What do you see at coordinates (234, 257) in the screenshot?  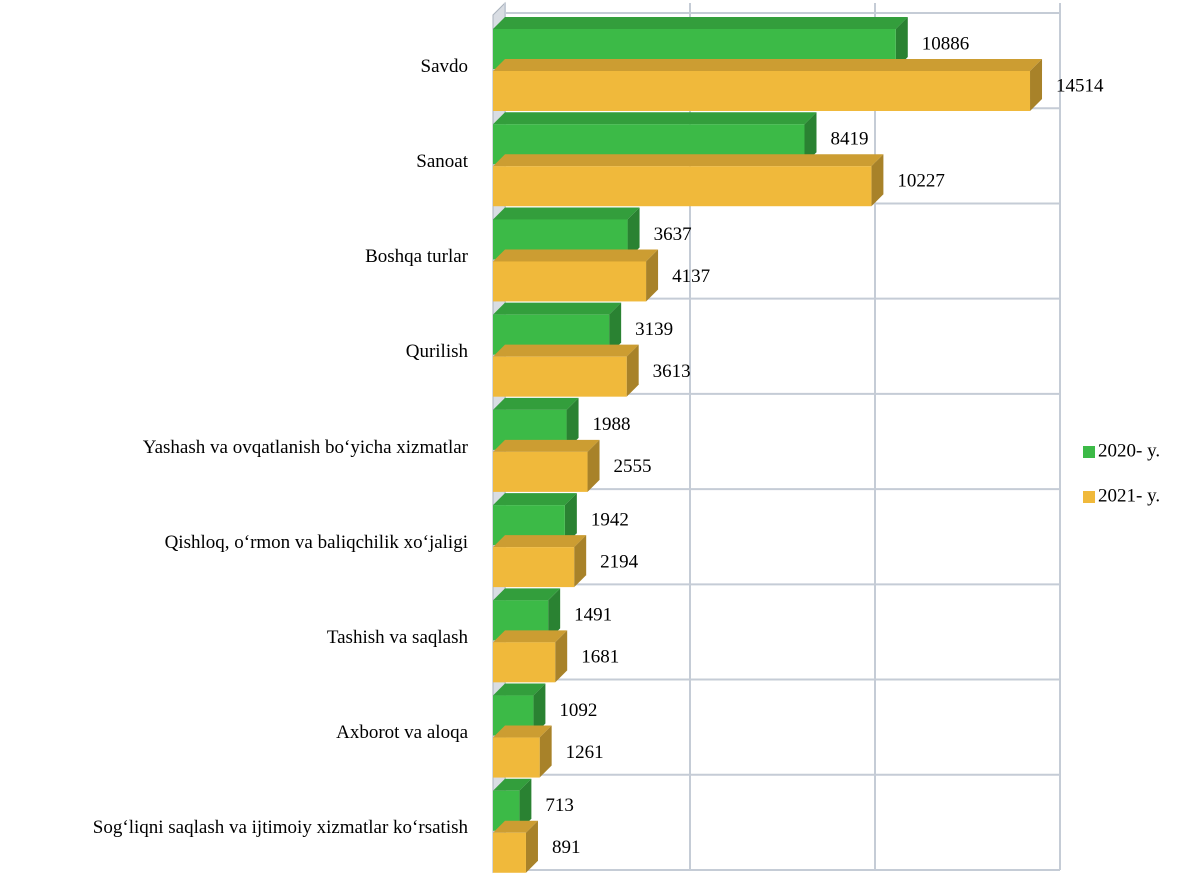 I see `category-label: Boshqa turlar` at bounding box center [234, 257].